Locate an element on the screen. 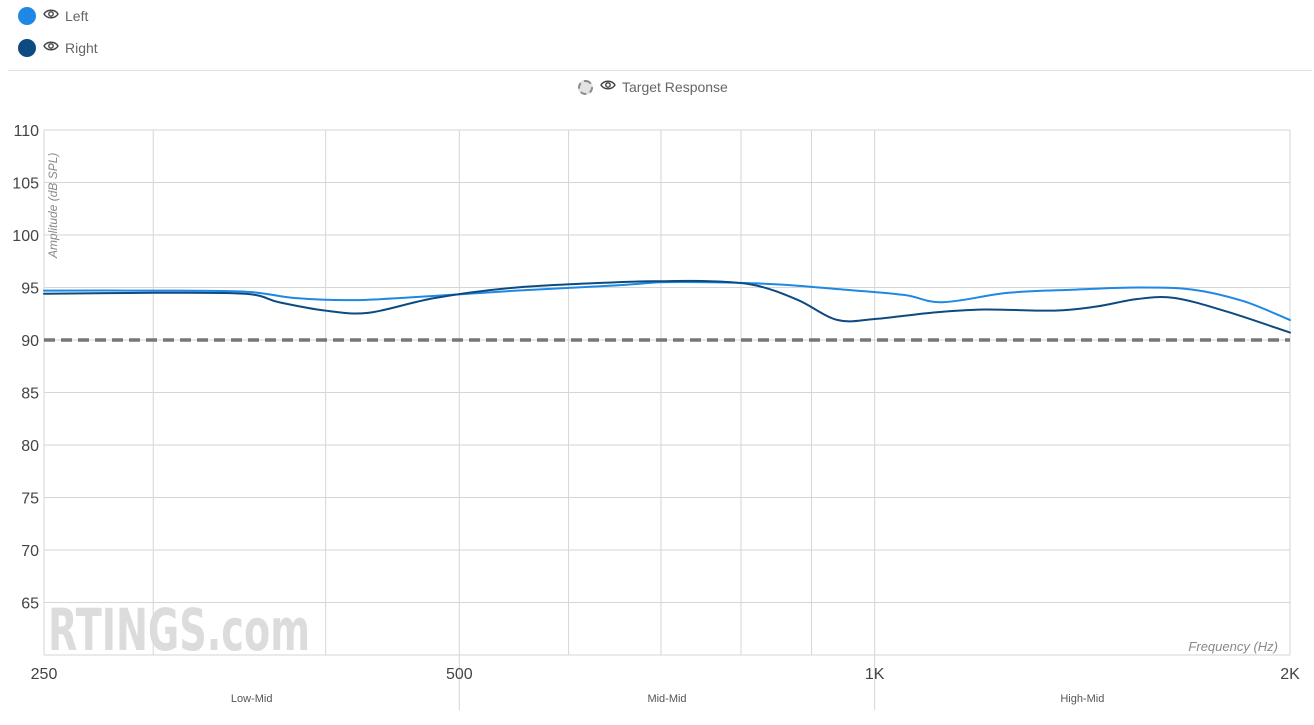  series-layer is located at coordinates (667, 306).